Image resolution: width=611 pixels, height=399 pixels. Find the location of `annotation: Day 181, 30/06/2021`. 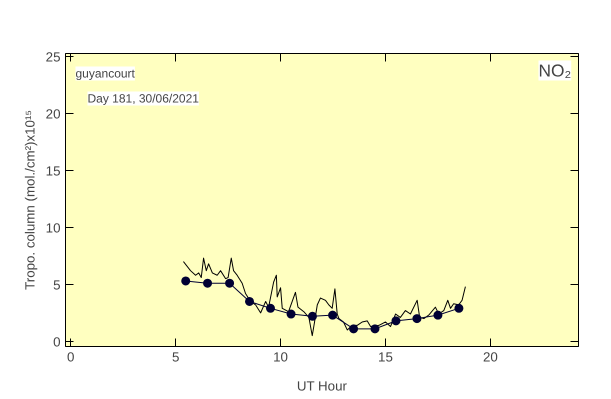

annotation: Day 181, 30/06/2021 is located at coordinates (144, 99).